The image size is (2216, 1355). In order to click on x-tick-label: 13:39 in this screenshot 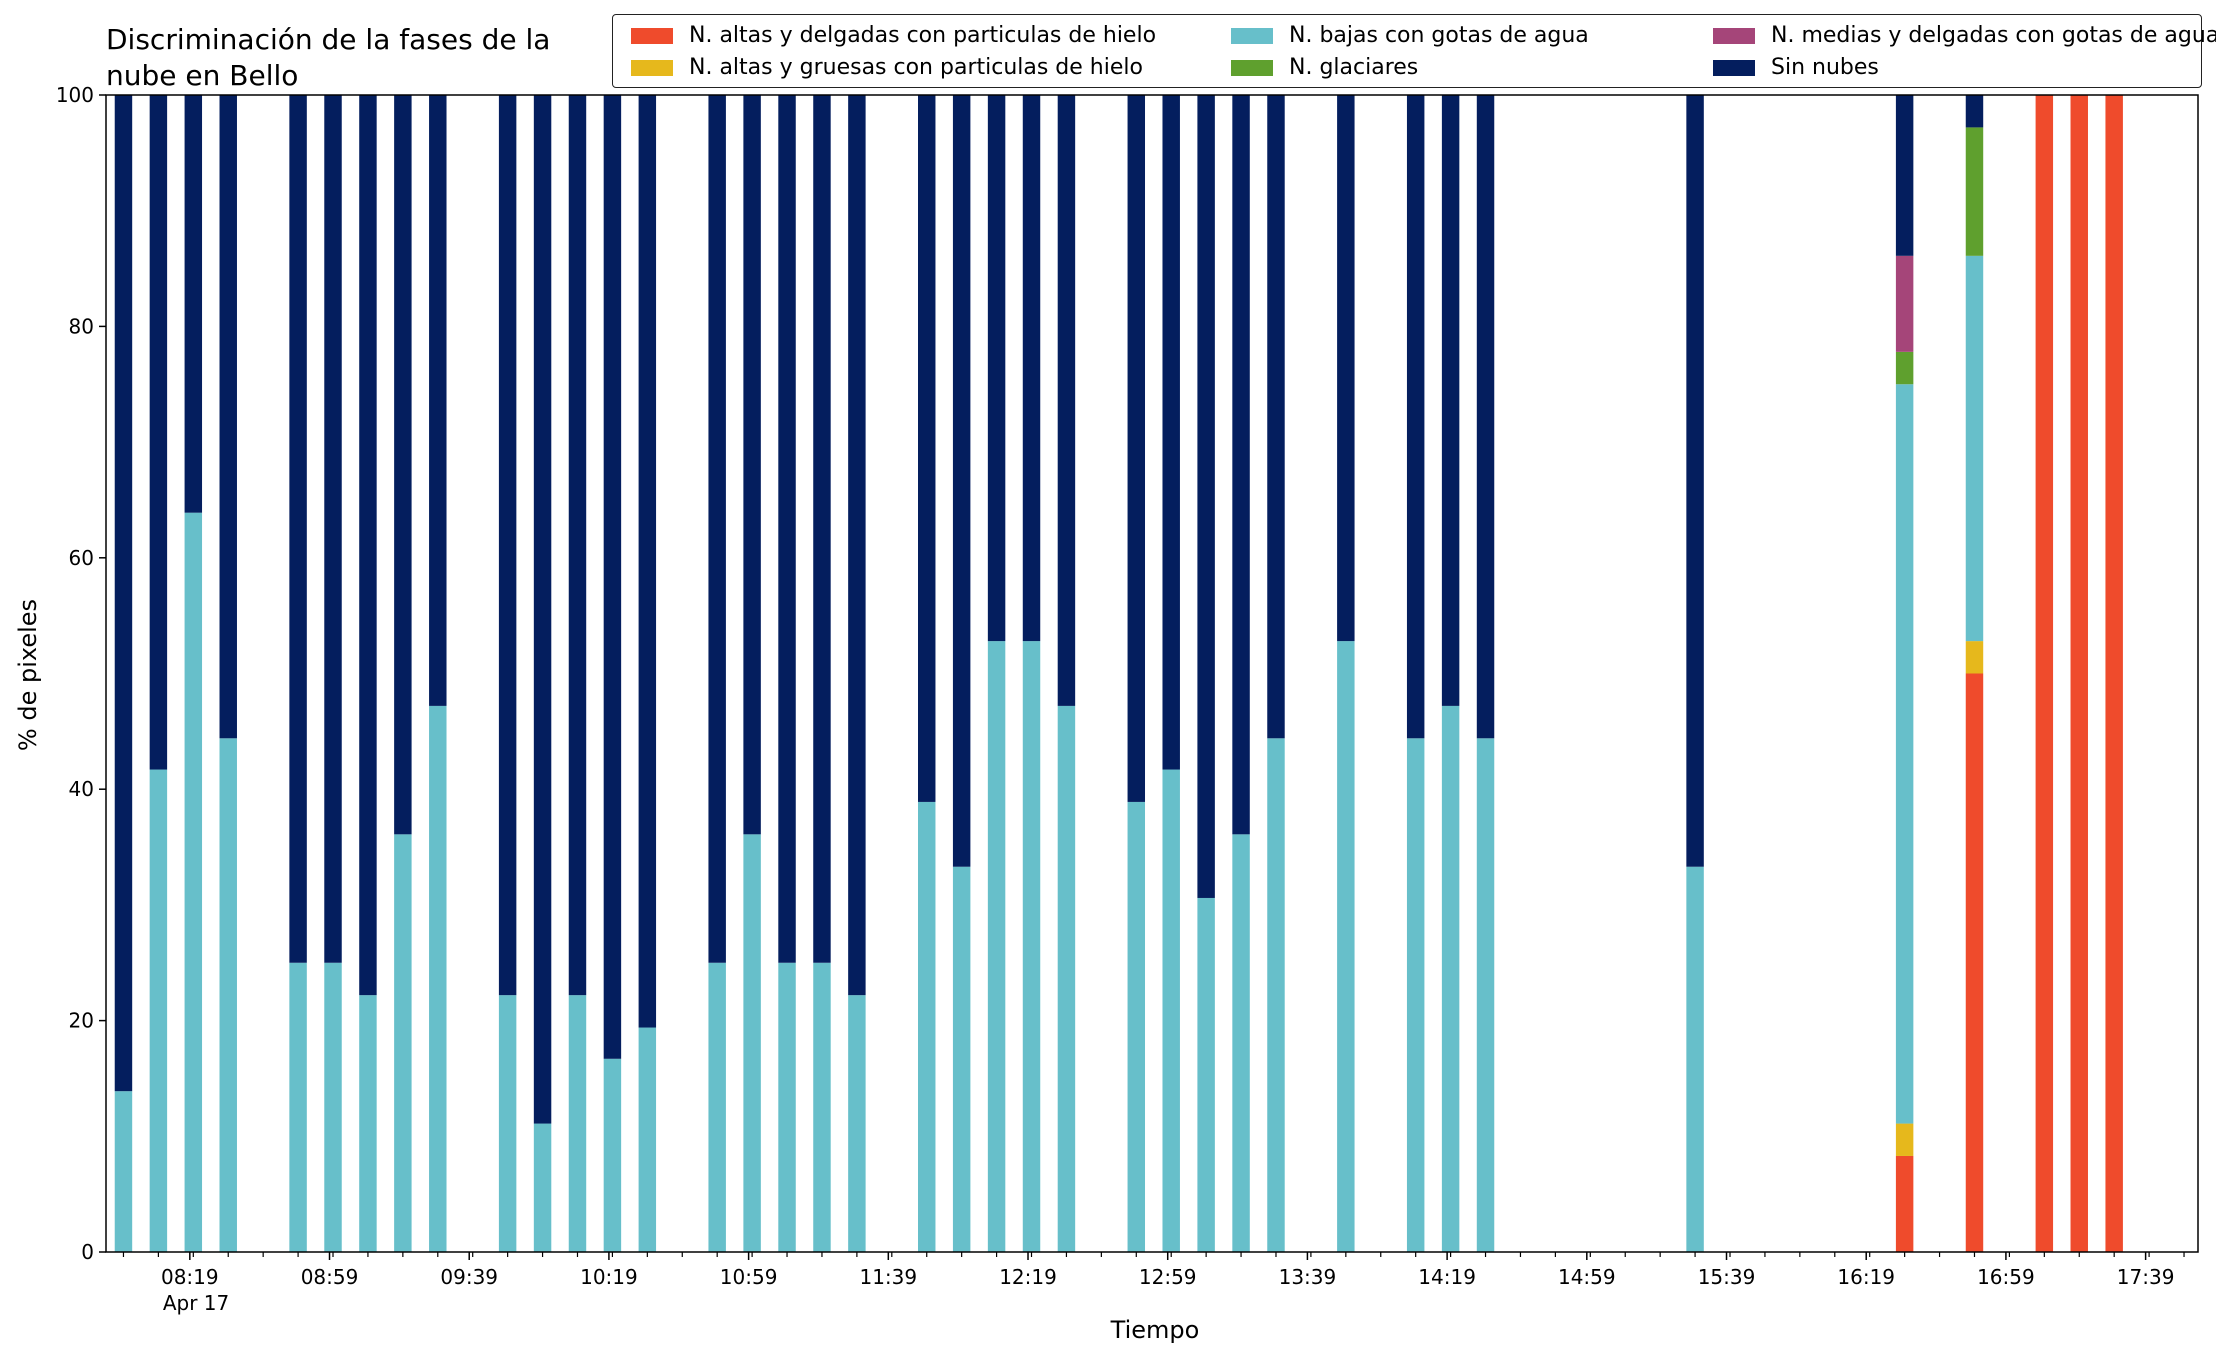, I will do `click(1308, 1277)`.